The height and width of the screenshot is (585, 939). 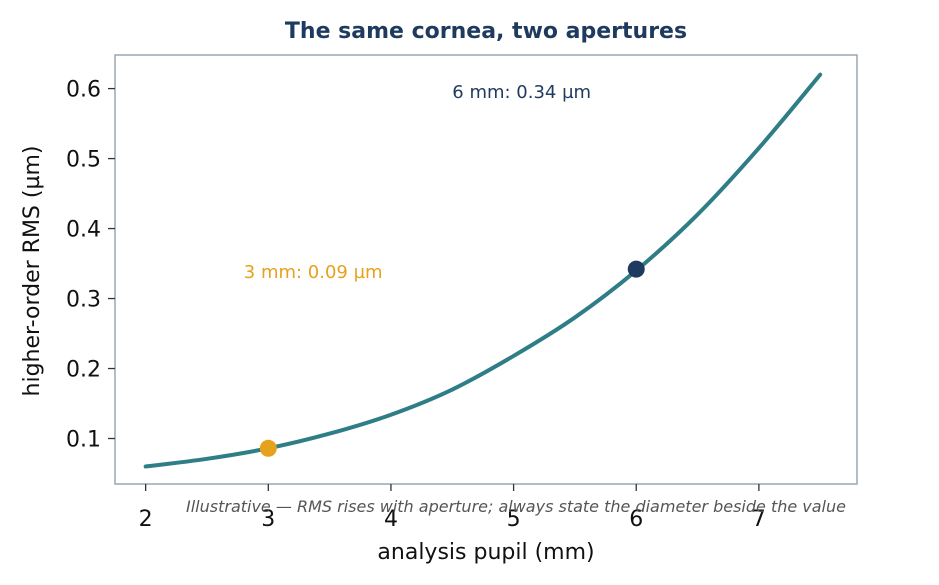 I want to click on y-axis-ticks: 0.1 0.2 0.3 0.4 0.5 0.6, so click(x=90, y=265).